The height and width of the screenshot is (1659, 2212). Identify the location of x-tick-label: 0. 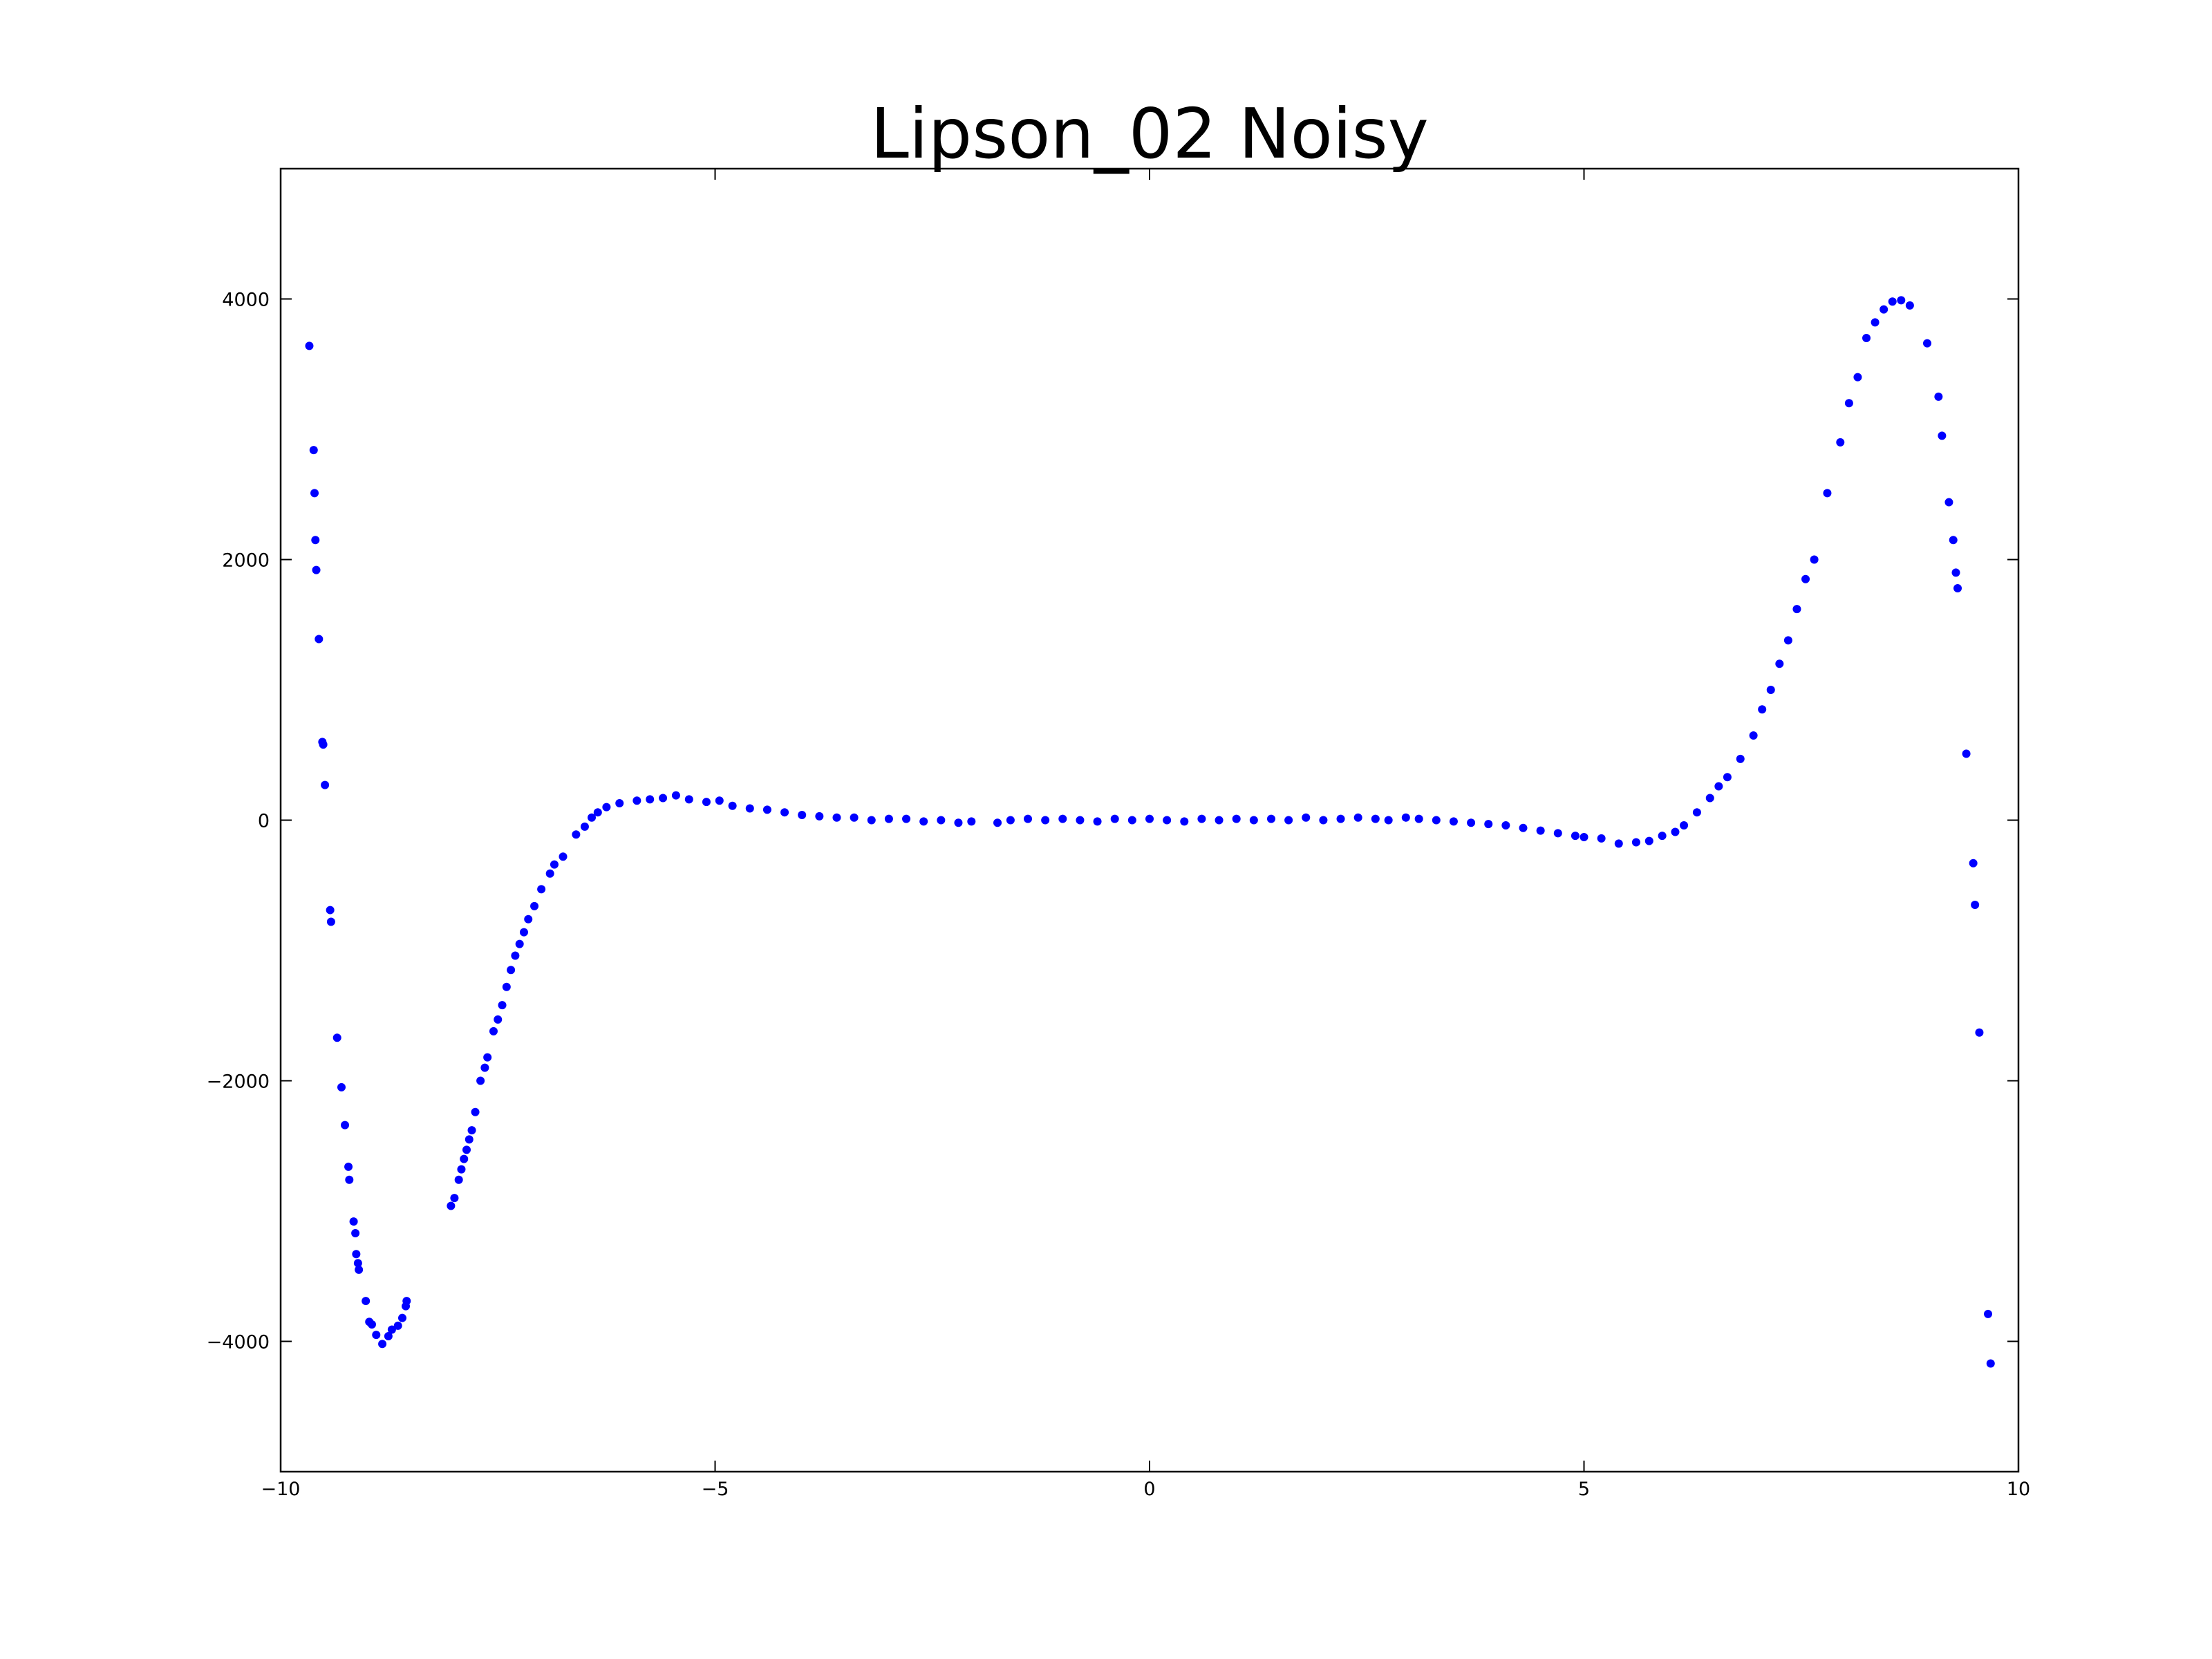
(1149, 1489).